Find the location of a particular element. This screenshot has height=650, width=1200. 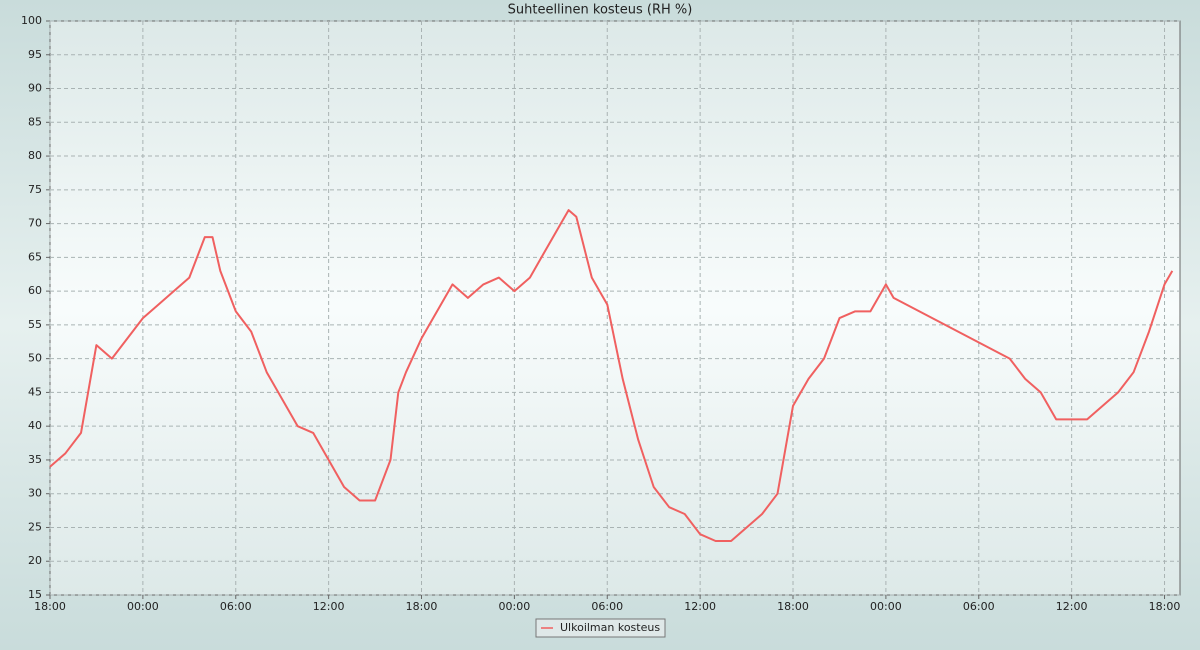

y-tick-label: 45 is located at coordinates (35, 391).